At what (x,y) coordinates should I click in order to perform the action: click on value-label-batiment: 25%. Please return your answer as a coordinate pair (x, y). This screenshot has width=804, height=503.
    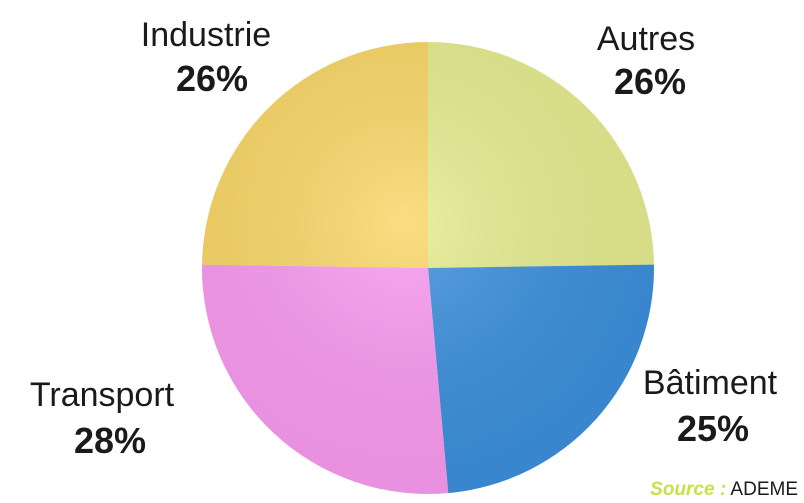
    Looking at the image, I should click on (713, 428).